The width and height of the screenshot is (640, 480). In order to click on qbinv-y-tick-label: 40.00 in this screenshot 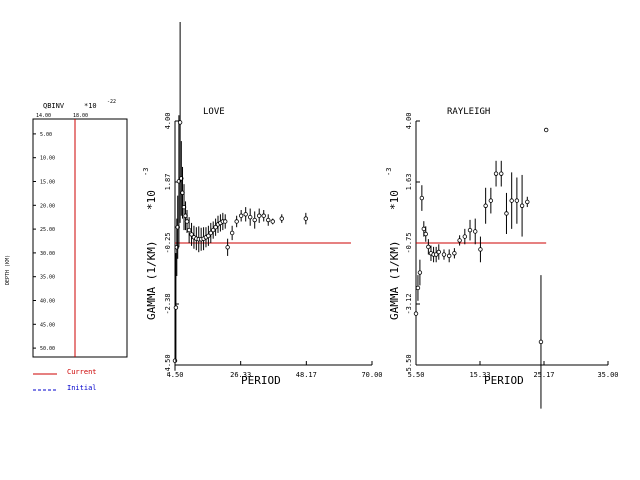, I will do `click(47, 302)`.